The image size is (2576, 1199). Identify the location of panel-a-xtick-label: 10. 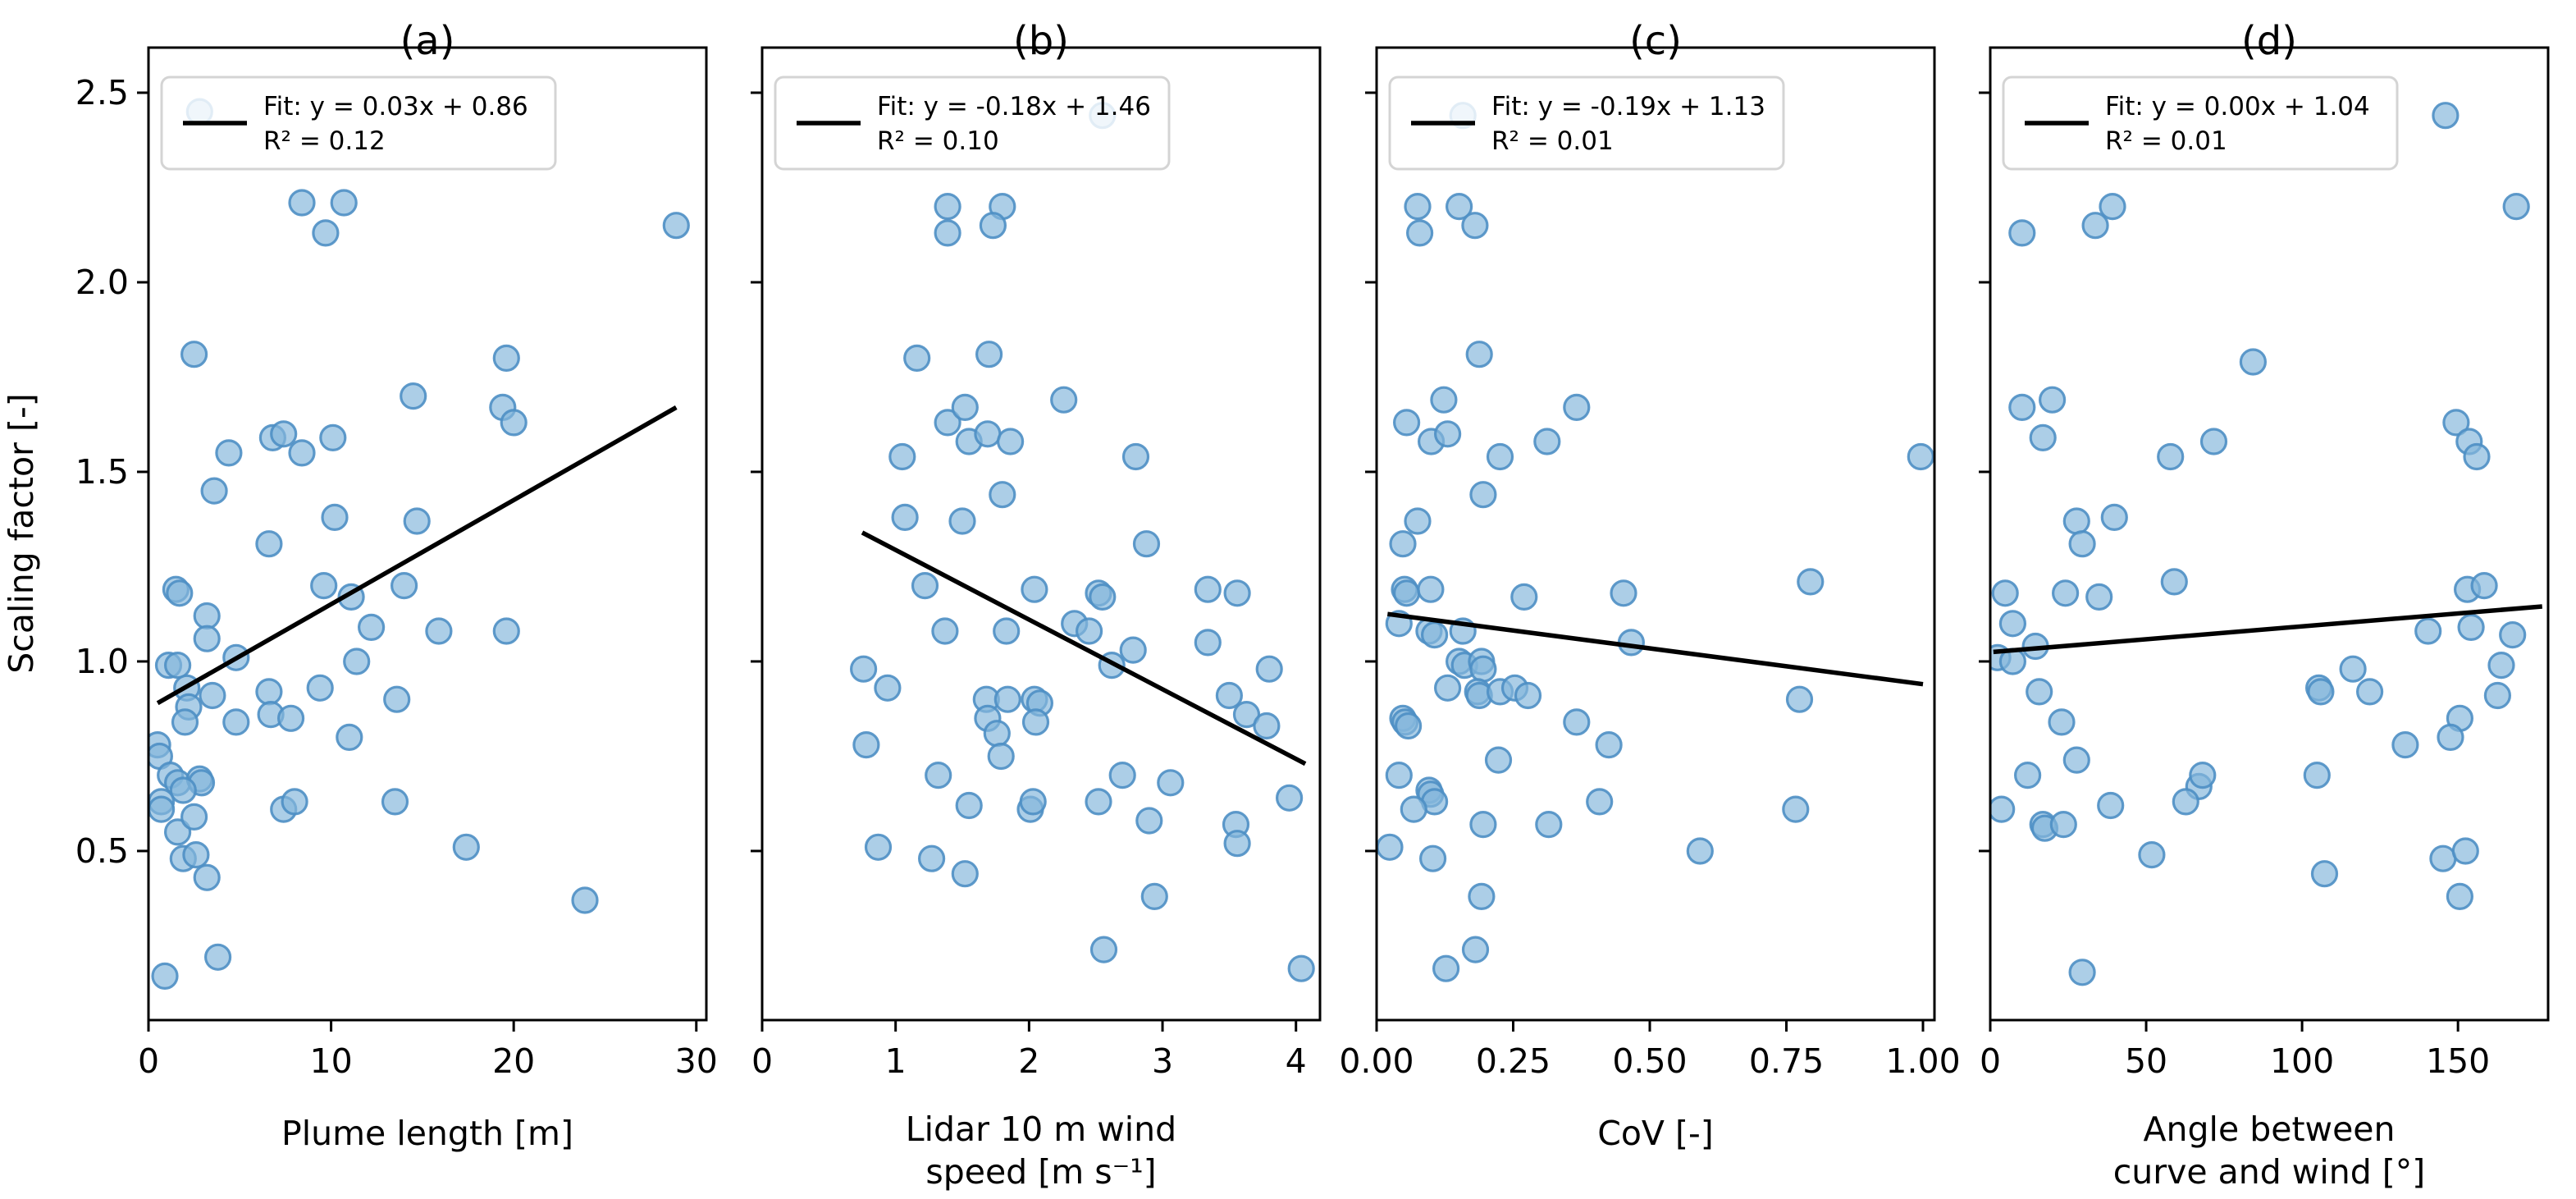
(331, 1061).